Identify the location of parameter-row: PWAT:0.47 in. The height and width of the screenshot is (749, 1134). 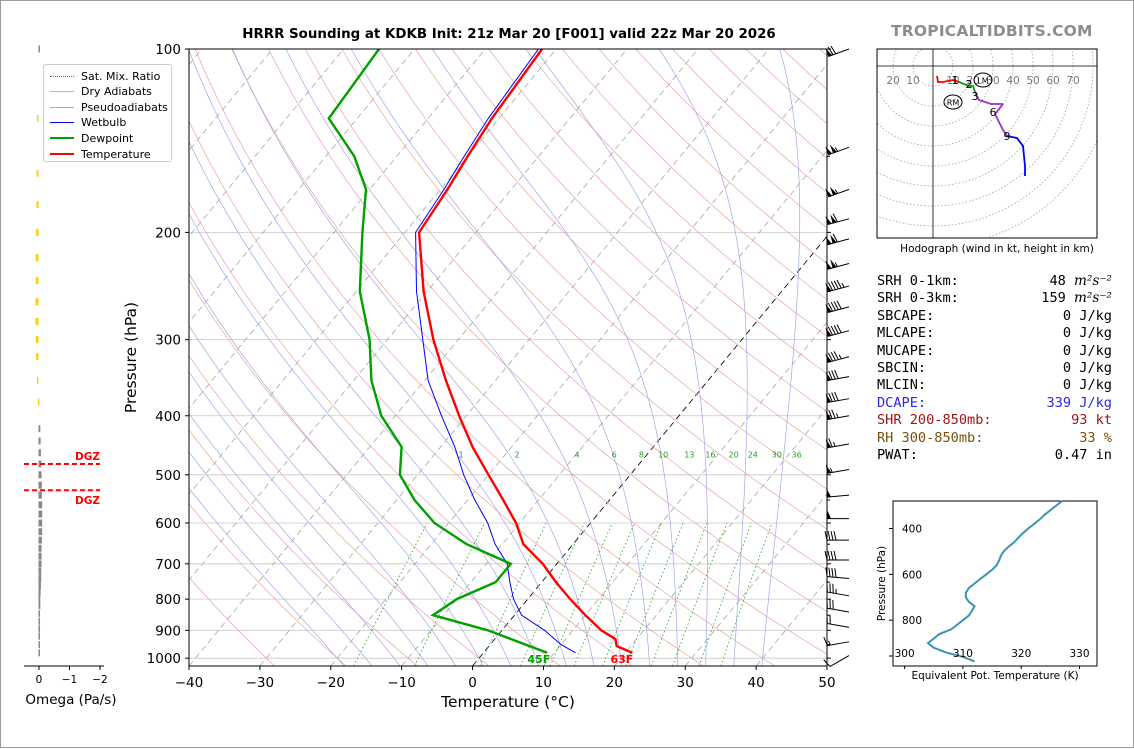
(994, 455).